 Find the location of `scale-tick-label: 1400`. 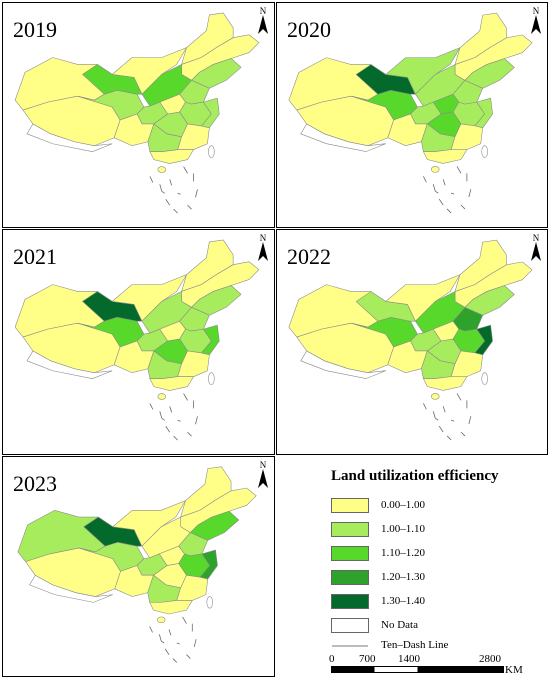

scale-tick-label: 1400 is located at coordinates (409, 659).